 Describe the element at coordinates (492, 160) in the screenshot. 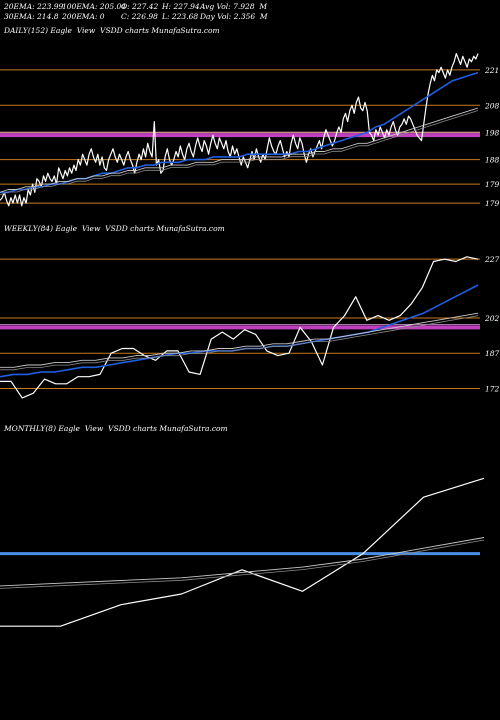

I see `daily-level-label: 188` at that location.